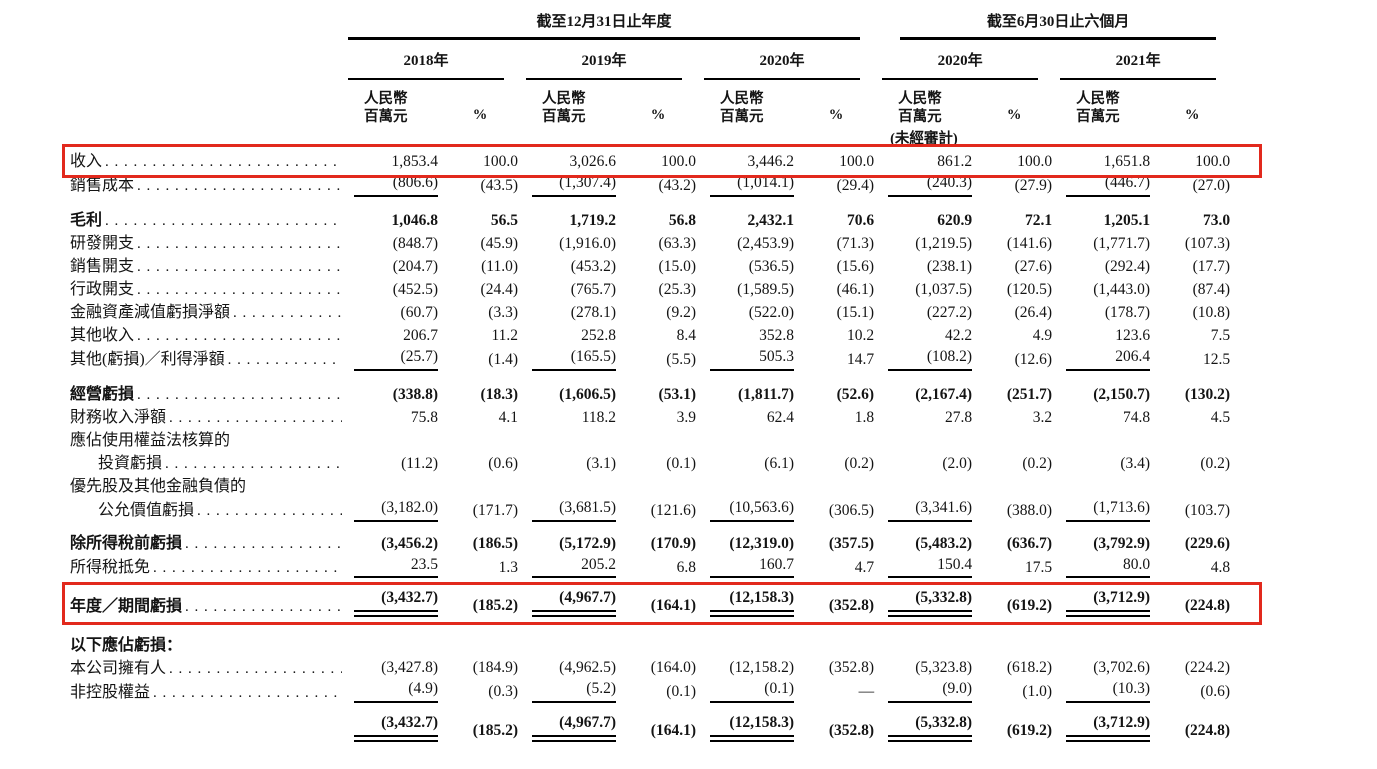 The width and height of the screenshot is (1377, 769). Describe the element at coordinates (209, 510) in the screenshot. I see `row-label: 公允價值虧損` at that location.